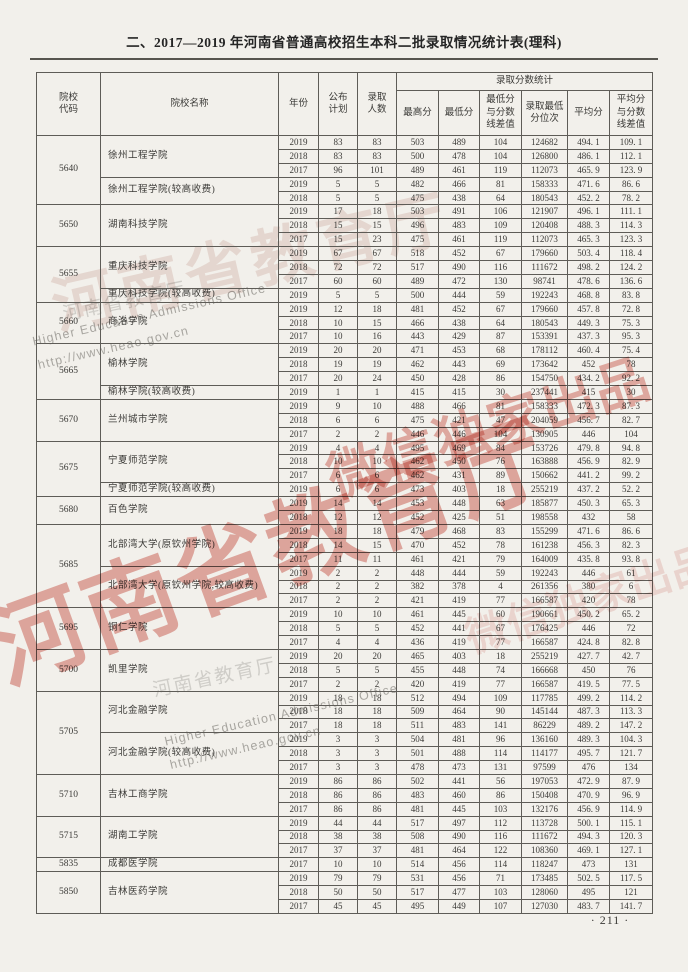 The height and width of the screenshot is (972, 688). What do you see at coordinates (631, 212) in the screenshot?
I see `data-cell: 111. 1` at bounding box center [631, 212].